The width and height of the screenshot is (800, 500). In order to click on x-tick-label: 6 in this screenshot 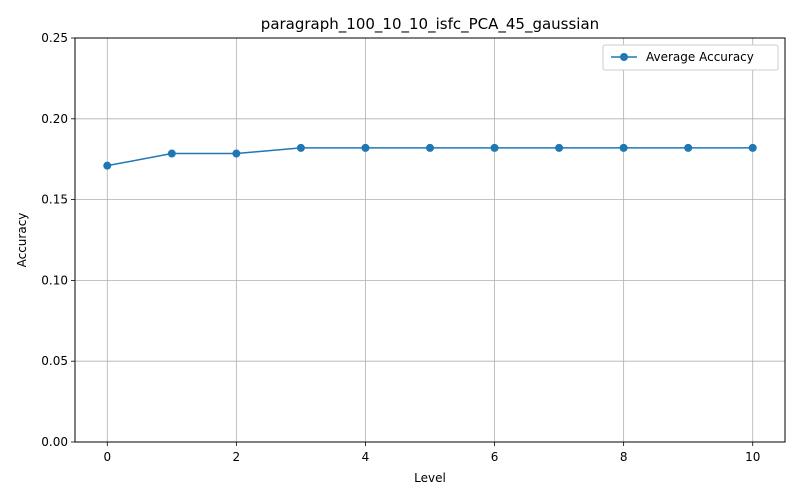, I will do `click(495, 457)`.